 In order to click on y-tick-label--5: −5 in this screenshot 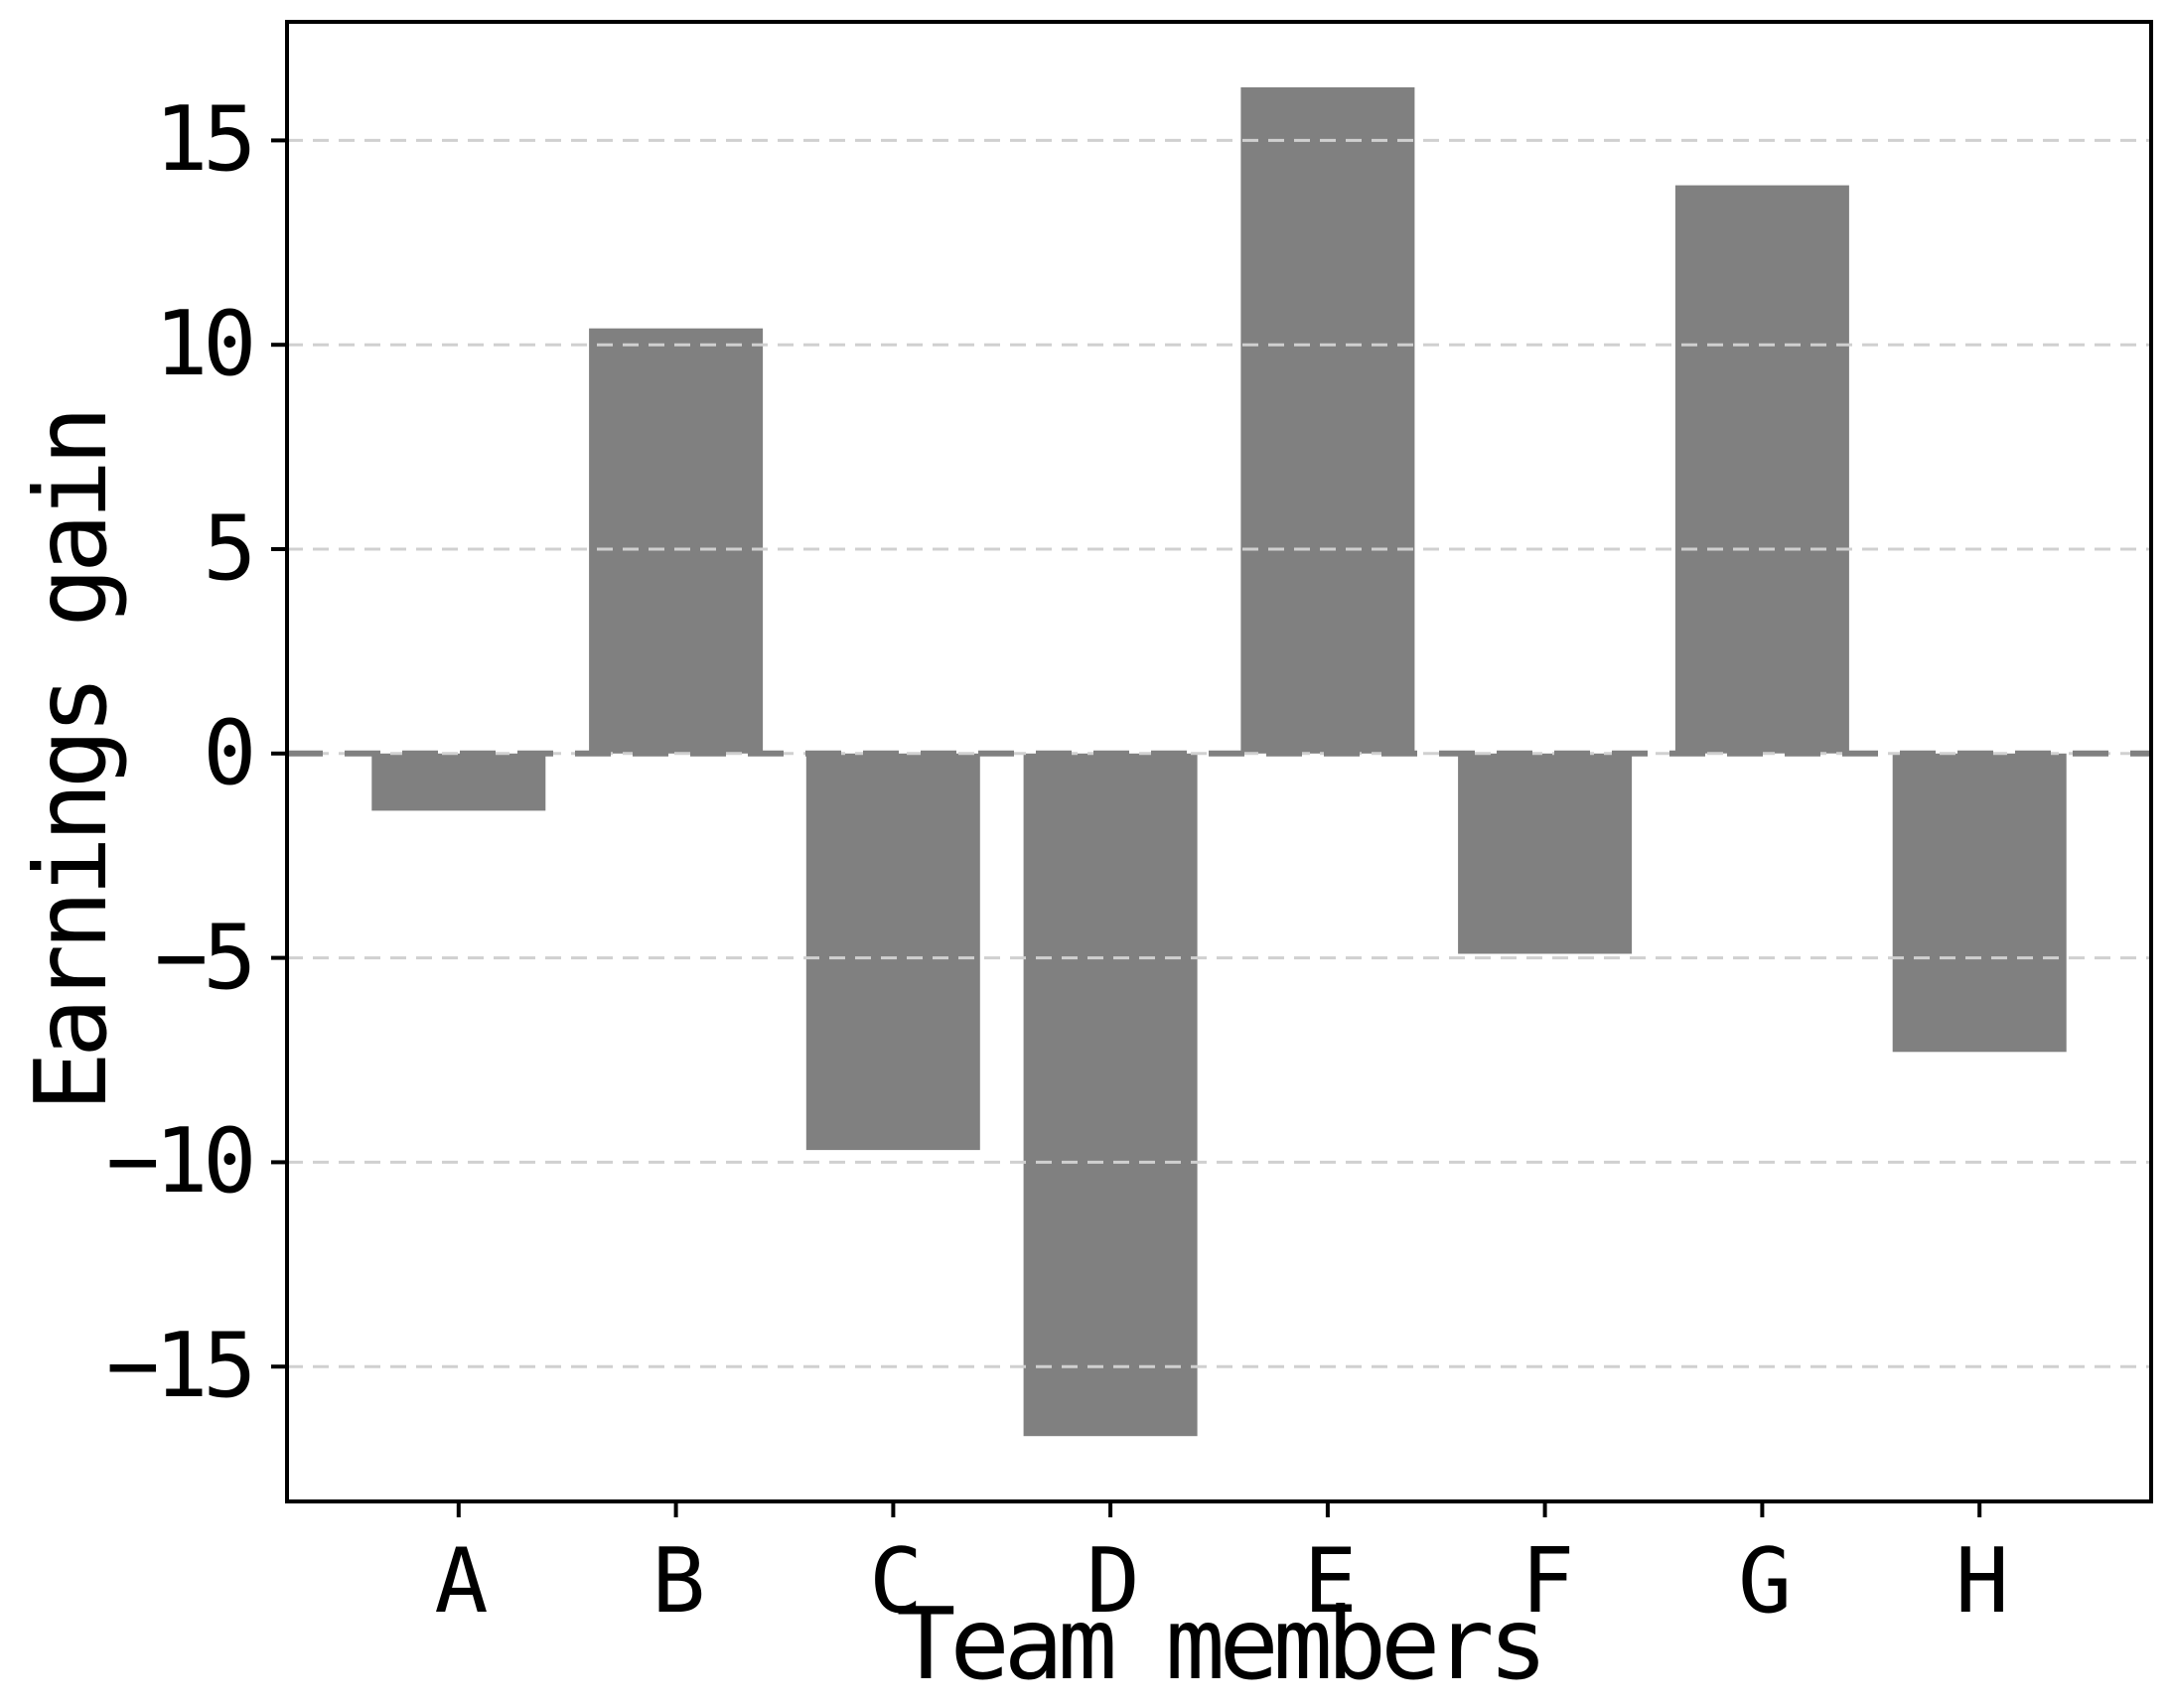, I will do `click(205, 957)`.